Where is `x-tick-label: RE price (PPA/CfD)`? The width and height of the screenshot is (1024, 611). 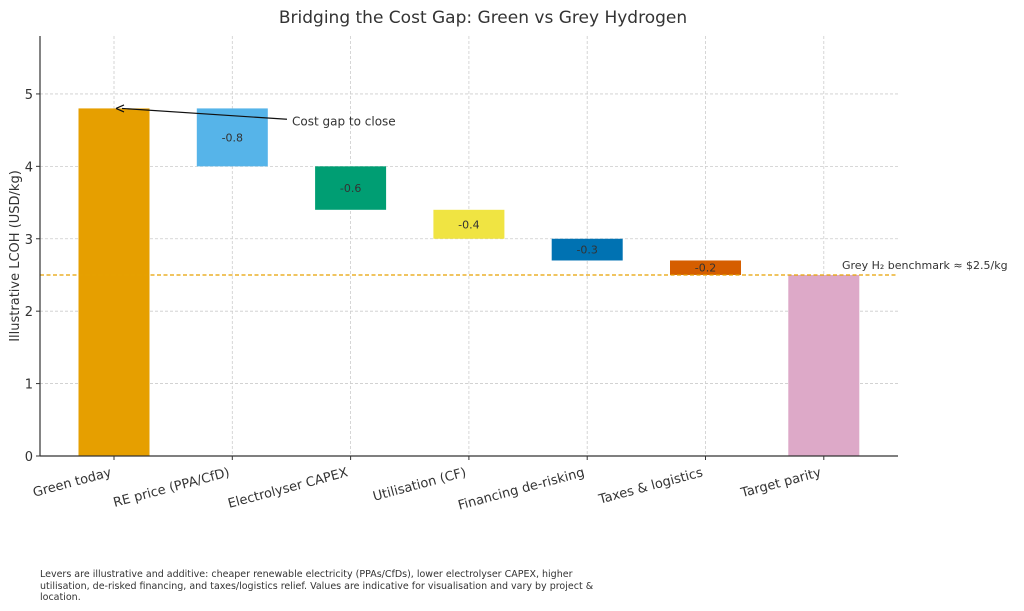
x-tick-label: RE price (PPA/CfD) is located at coordinates (172, 487).